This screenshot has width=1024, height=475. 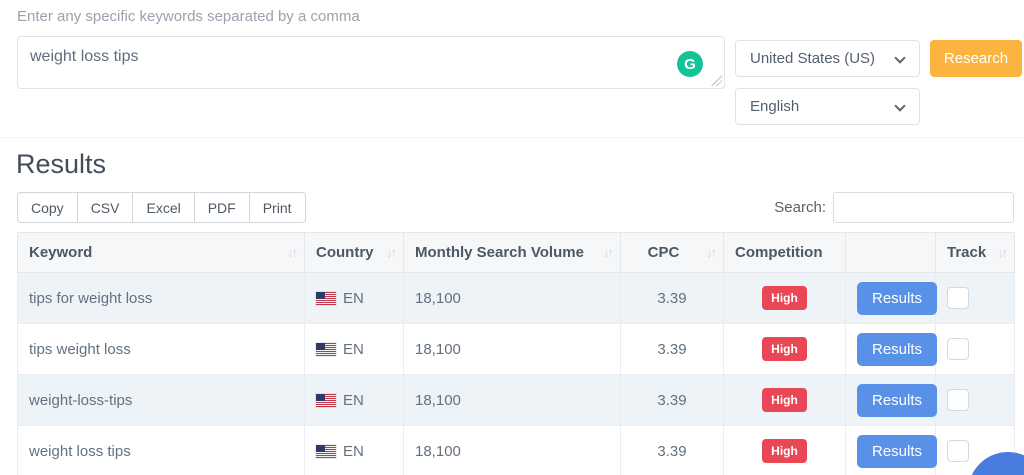 What do you see at coordinates (976, 58) in the screenshot?
I see `research-button: Research` at bounding box center [976, 58].